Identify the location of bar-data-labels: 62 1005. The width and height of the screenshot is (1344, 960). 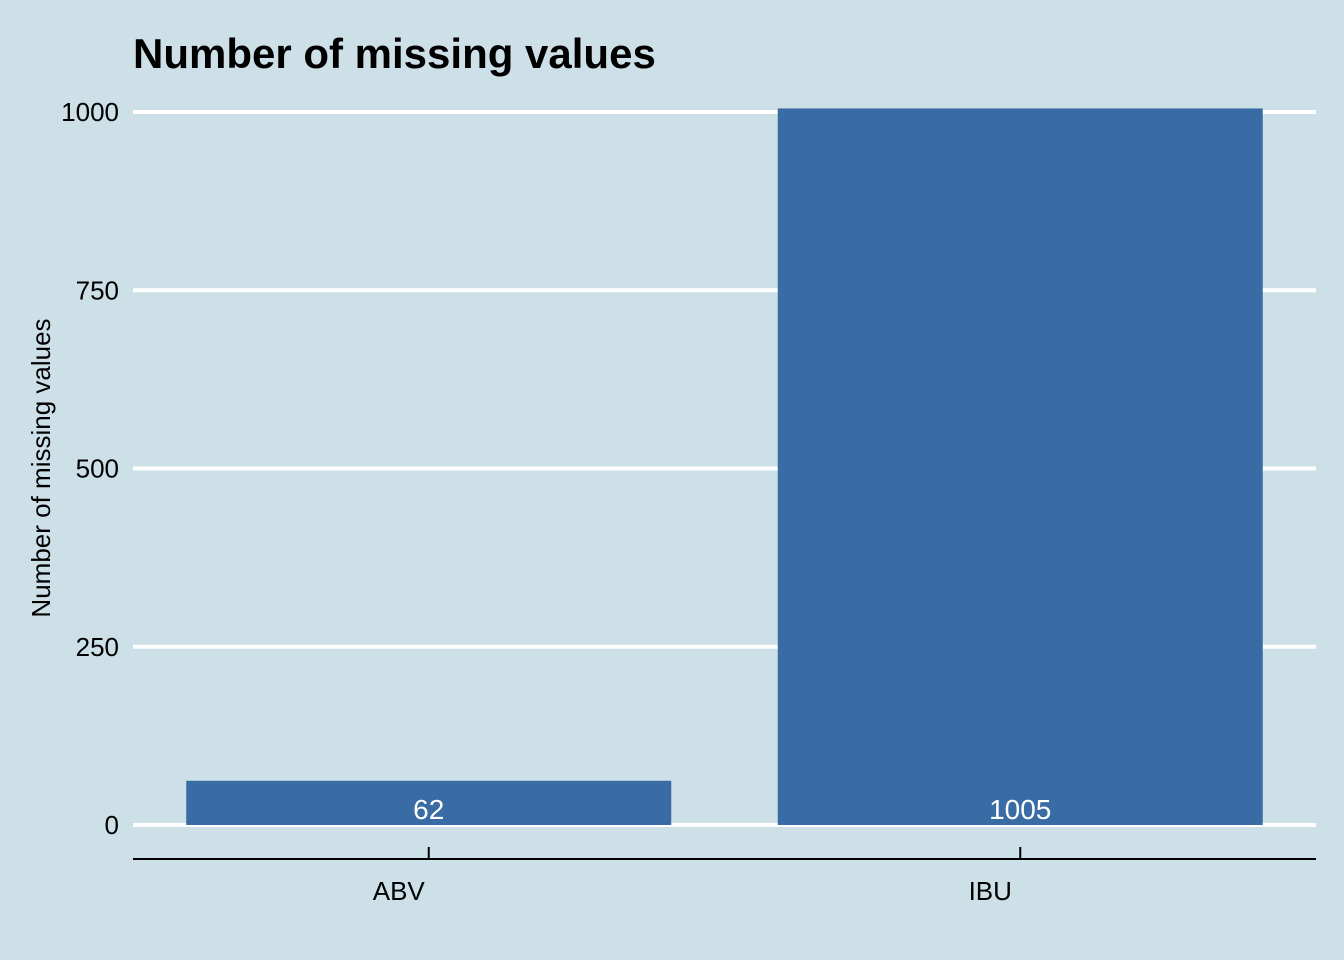
(732, 809).